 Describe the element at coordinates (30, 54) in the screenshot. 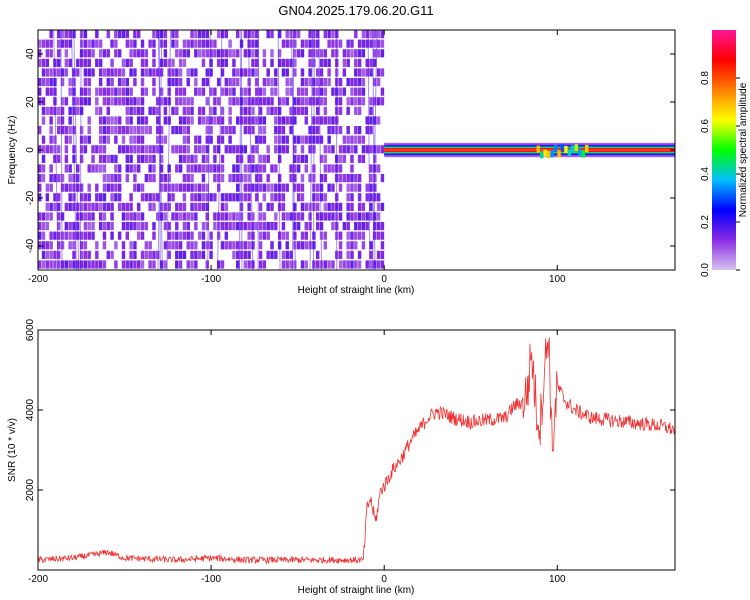

I see `y-tick-label: 40` at that location.